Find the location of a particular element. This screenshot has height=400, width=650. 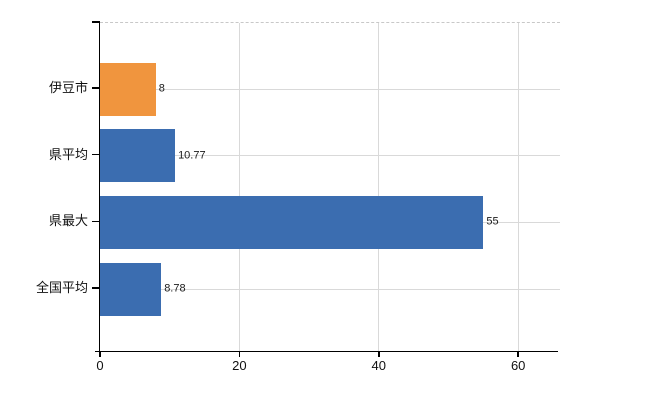

x-tick-label: 20 is located at coordinates (239, 365).